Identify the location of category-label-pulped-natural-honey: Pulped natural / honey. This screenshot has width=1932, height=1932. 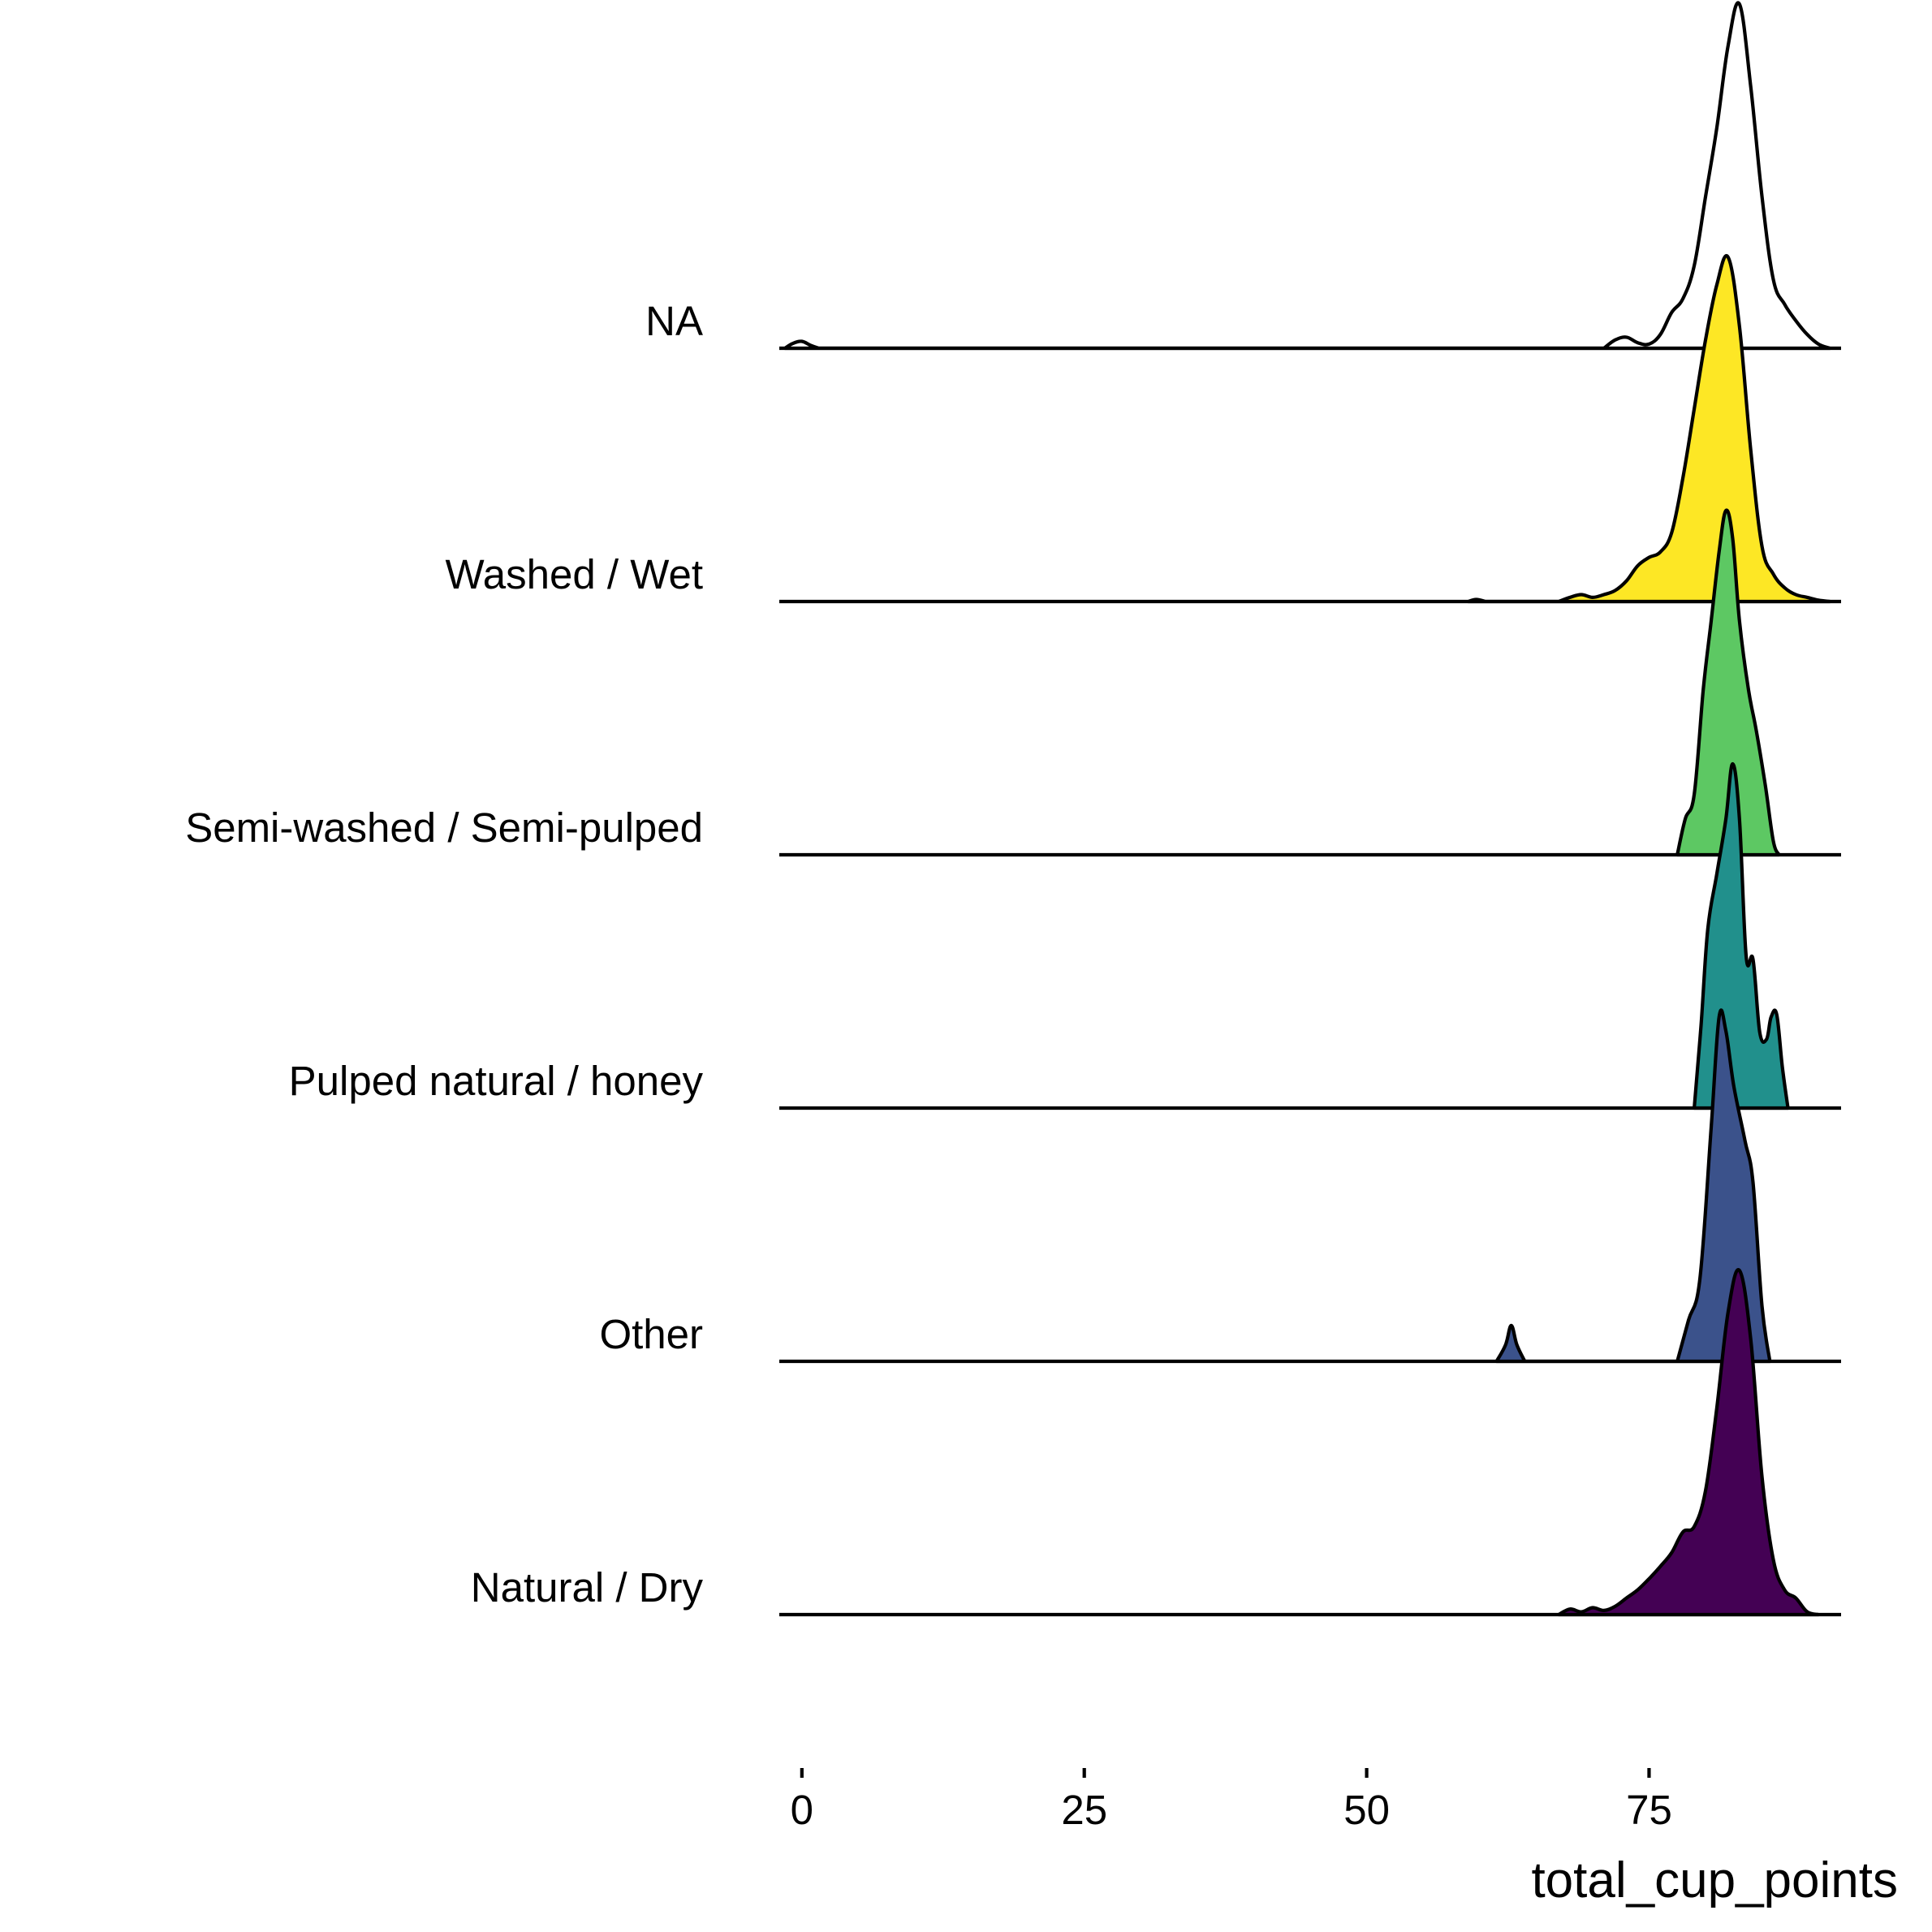
(496, 1081).